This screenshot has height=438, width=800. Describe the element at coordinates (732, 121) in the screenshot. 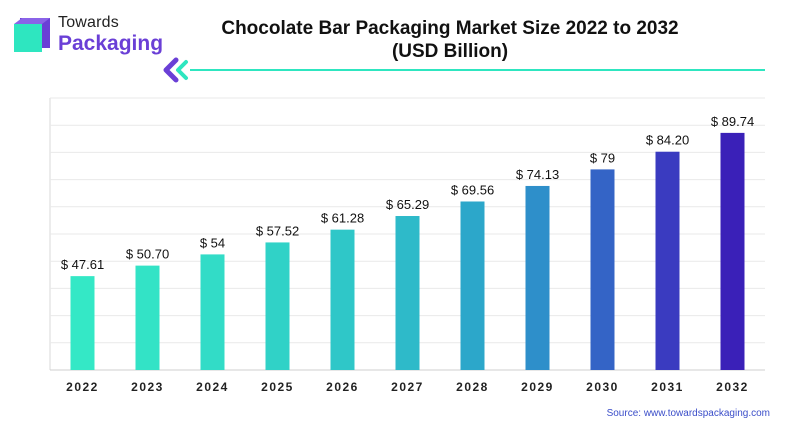

I see `value-label-2032: $ 89.74` at that location.